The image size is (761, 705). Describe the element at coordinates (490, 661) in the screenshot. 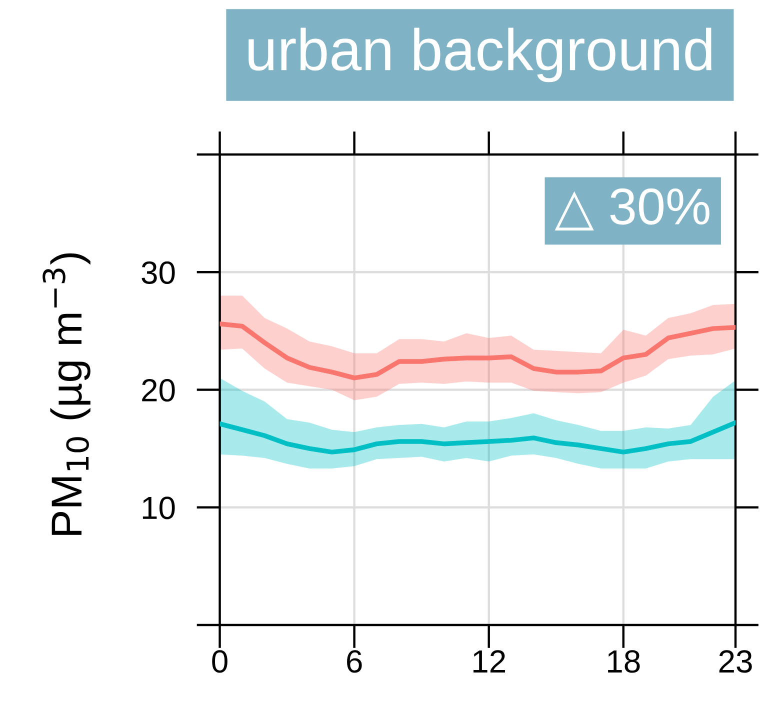

I see `x-tick-label: 12` at that location.